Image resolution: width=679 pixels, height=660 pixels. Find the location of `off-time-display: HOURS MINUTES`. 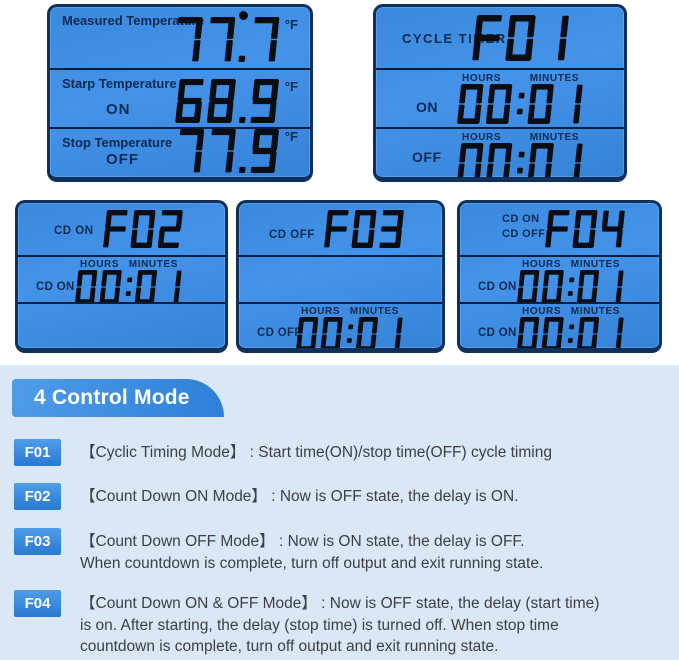

off-time-display: HOURS MINUTES is located at coordinates (520, 154).